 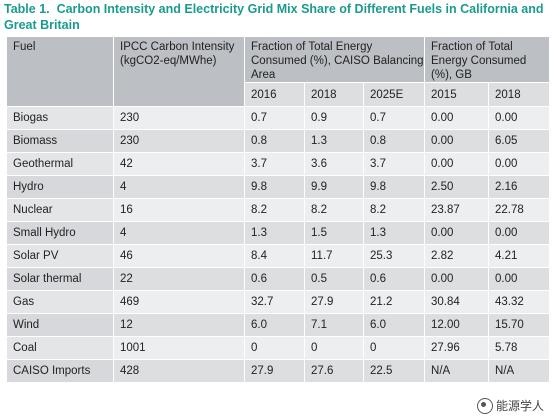 I want to click on year-gb-2018: 2018, so click(x=519, y=94).